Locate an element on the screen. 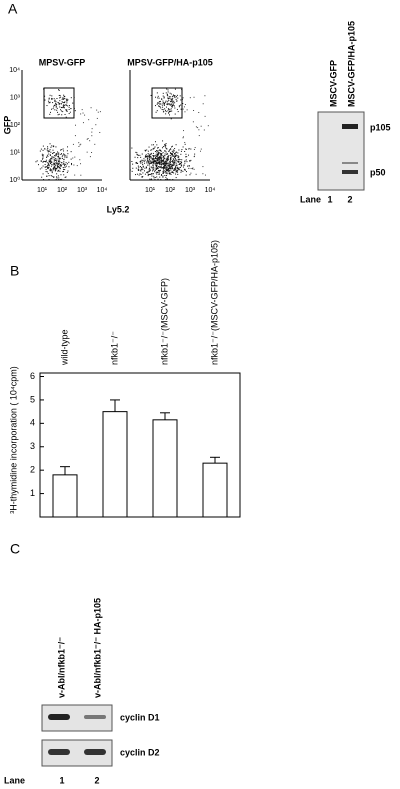 The image size is (400, 789). x-tick-label: 10² is located at coordinates (62, 190).